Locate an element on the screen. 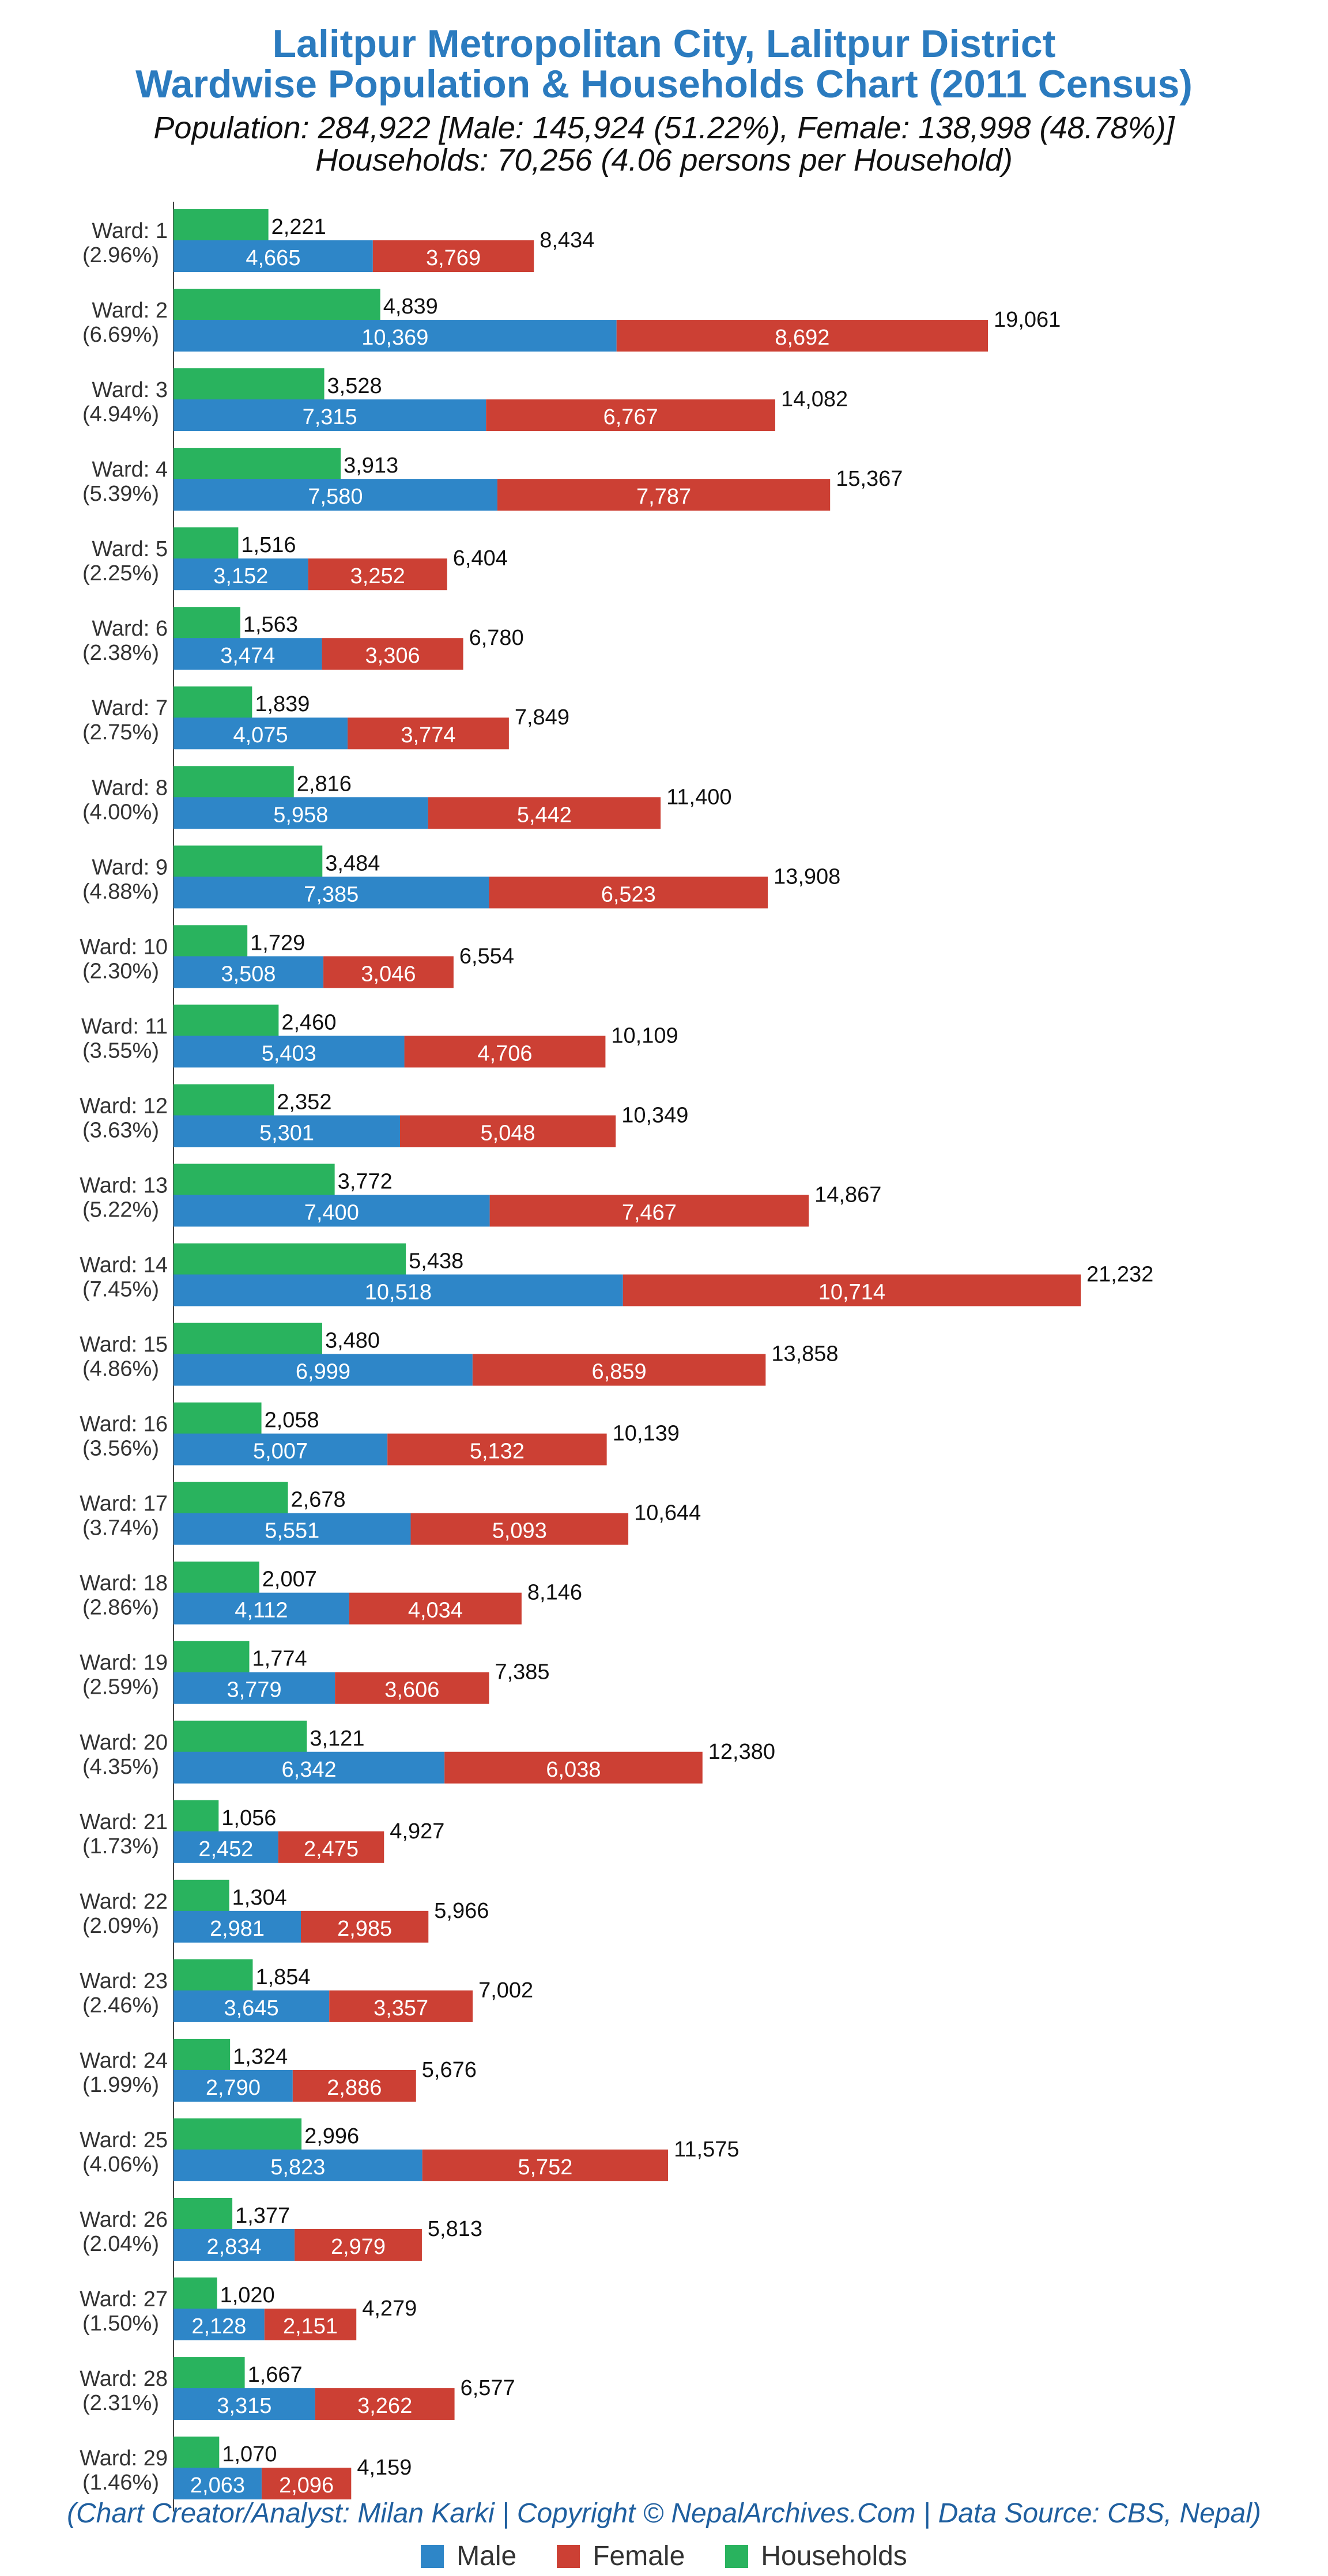  households-value-label: 2,816 is located at coordinates (324, 784).